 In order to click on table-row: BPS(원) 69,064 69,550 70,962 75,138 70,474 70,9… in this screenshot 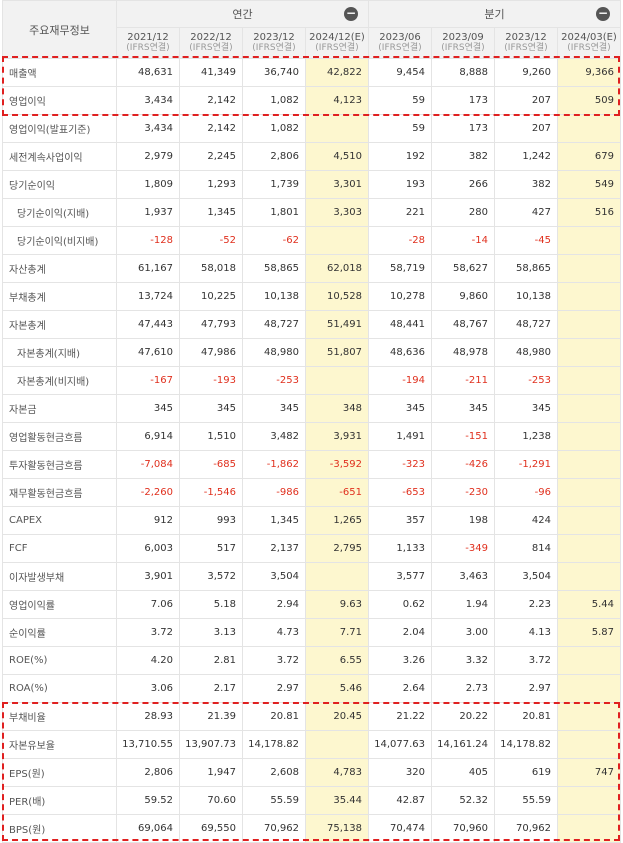, I will do `click(311, 828)`.